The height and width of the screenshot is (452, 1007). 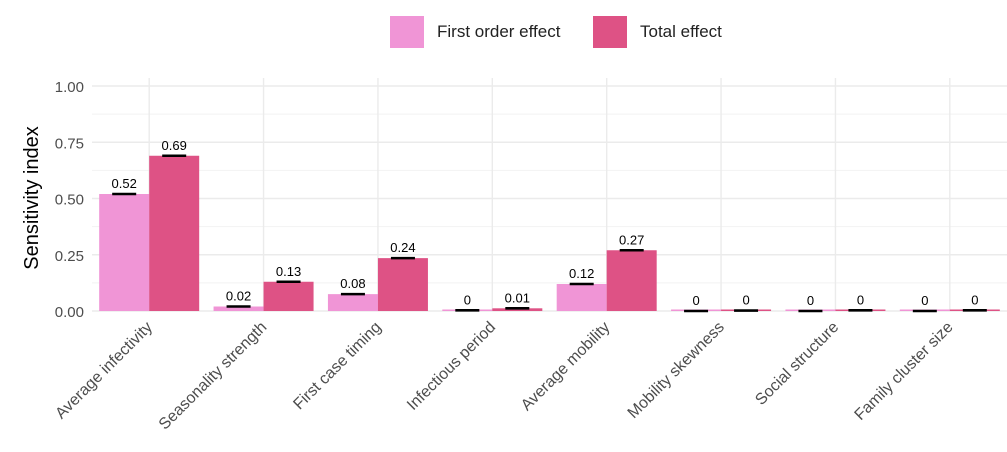 What do you see at coordinates (69, 256) in the screenshot?
I see `y-tick-label: 0.25` at bounding box center [69, 256].